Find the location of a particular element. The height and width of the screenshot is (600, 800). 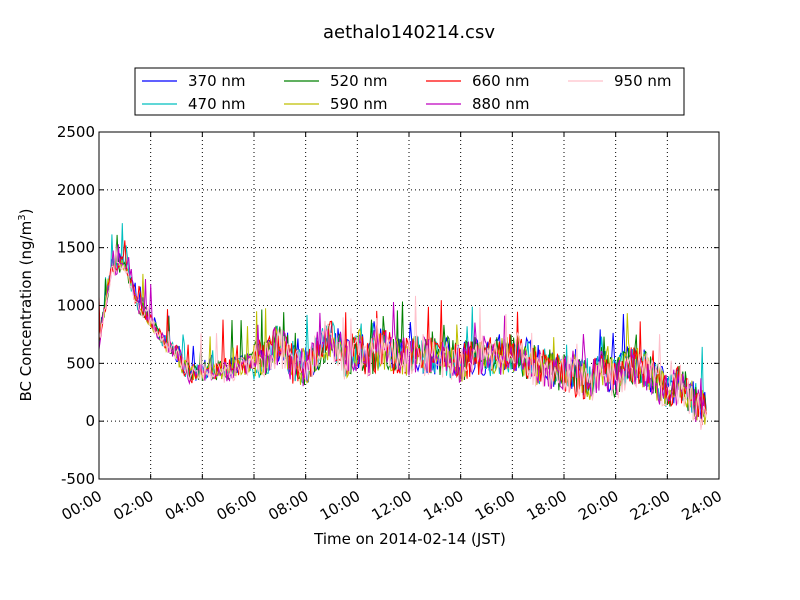

y-axis-label-superscript: 3 is located at coordinates (22, 217).